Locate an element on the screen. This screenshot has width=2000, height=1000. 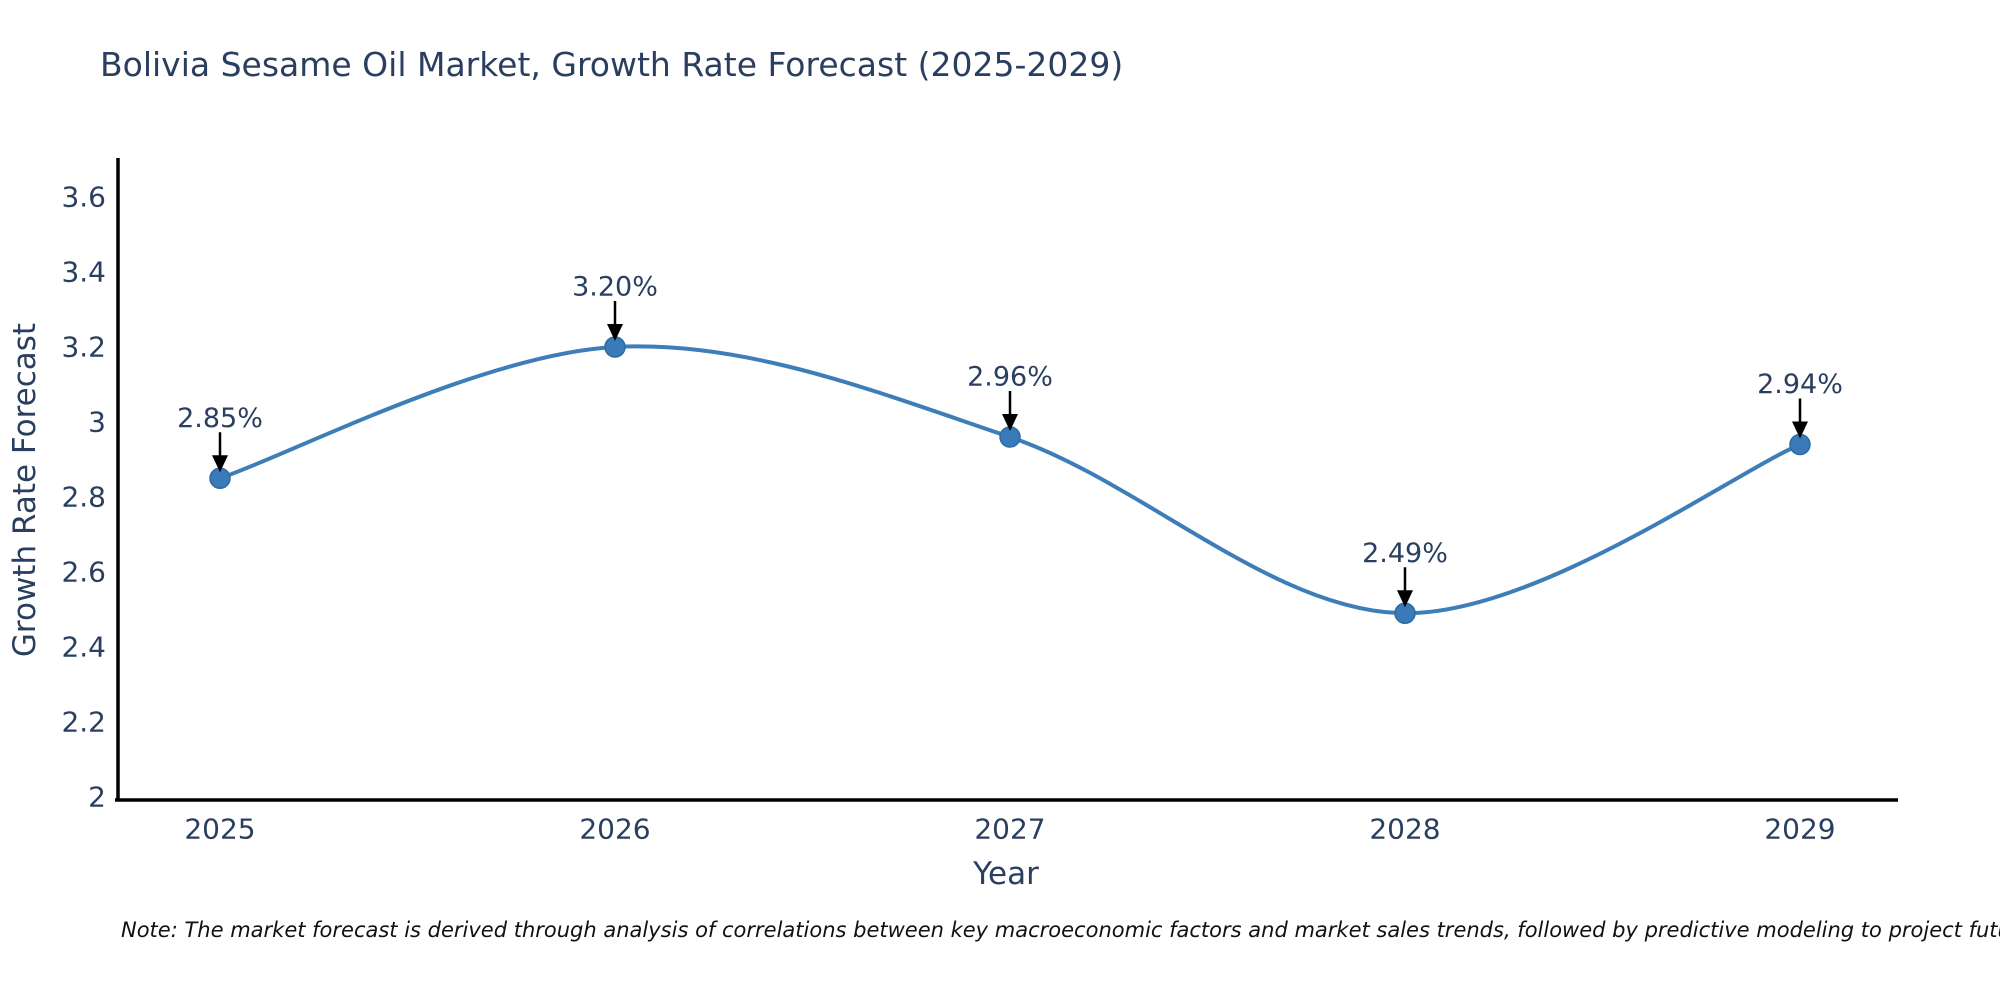
y-tick-label: 2.4 is located at coordinates (83, 647).